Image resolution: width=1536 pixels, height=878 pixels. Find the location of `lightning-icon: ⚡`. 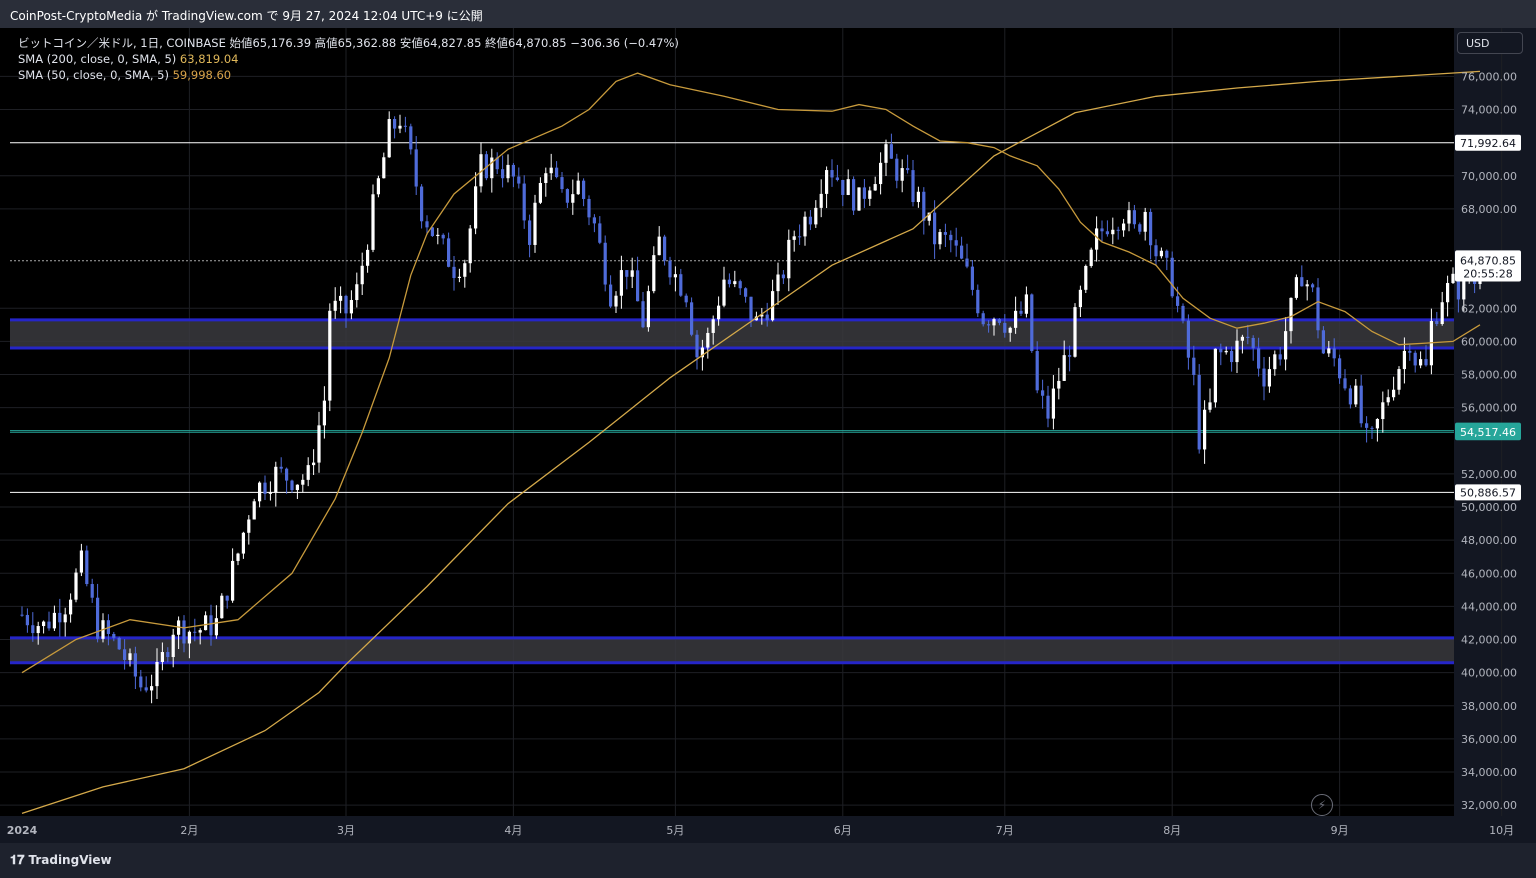

lightning-icon: ⚡ is located at coordinates (1322, 805).